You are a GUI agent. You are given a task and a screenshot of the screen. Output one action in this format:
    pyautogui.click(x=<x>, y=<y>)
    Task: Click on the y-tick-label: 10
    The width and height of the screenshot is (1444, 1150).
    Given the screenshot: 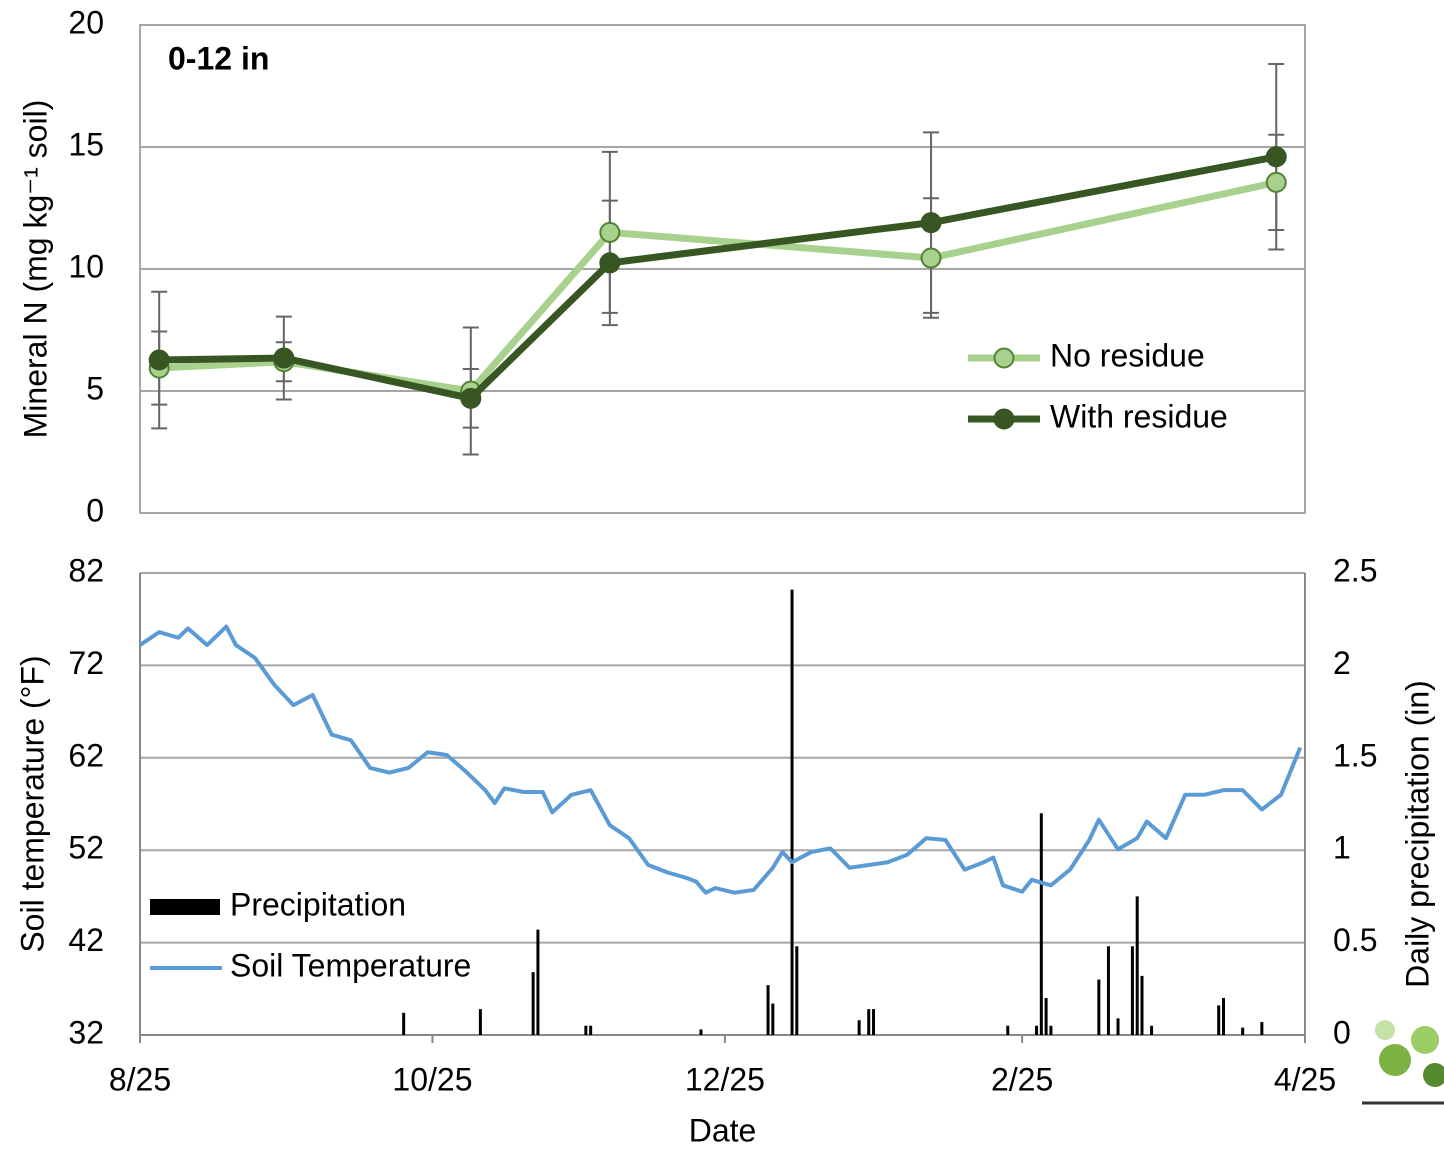 What is the action you would take?
    pyautogui.click(x=86, y=266)
    